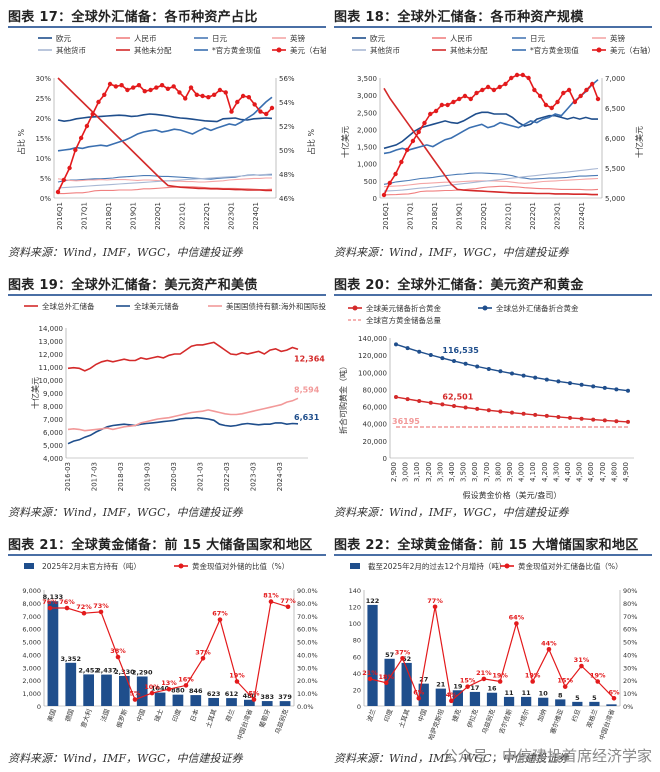 Image resolution: width=660 pixels, height=772 pixels. What do you see at coordinates (523, 718) in the screenshot?
I see `x-tick-label: 卡塔尔` at bounding box center [523, 718].